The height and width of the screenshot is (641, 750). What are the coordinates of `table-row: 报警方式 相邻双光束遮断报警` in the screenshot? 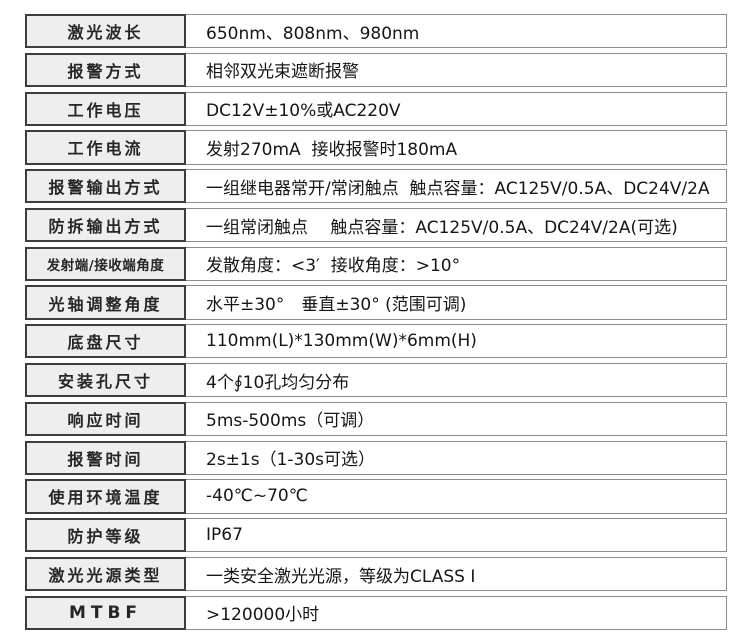 It's located at (376, 69).